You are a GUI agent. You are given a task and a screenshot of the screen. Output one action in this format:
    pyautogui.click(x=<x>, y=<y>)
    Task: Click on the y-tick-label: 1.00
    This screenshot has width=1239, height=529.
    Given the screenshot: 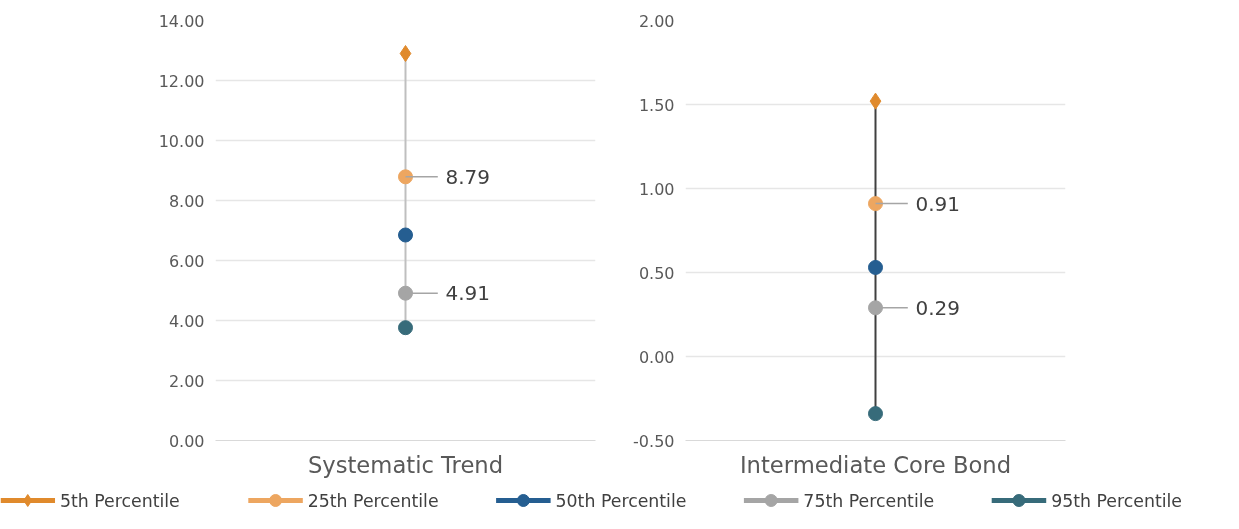 What is the action you would take?
    pyautogui.click(x=656, y=189)
    